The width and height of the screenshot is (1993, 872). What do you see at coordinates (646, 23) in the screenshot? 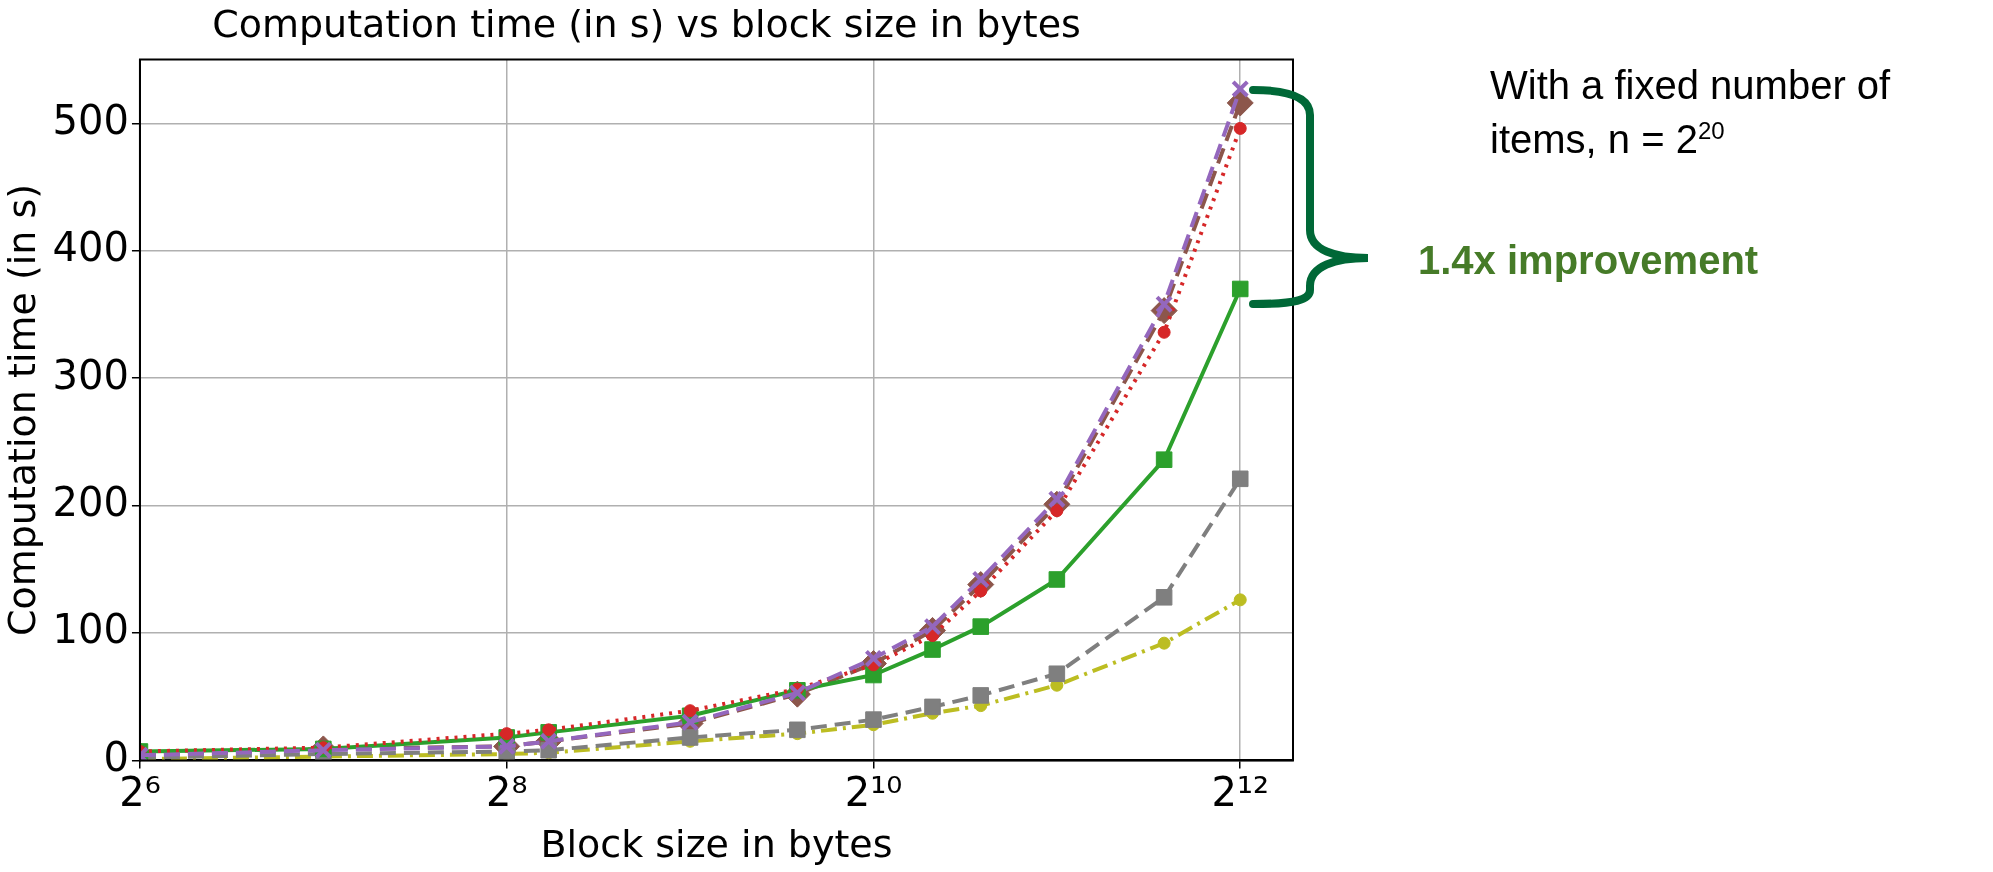
I see `chart-title: Computation time (in s) vs block size in bytes` at bounding box center [646, 23].